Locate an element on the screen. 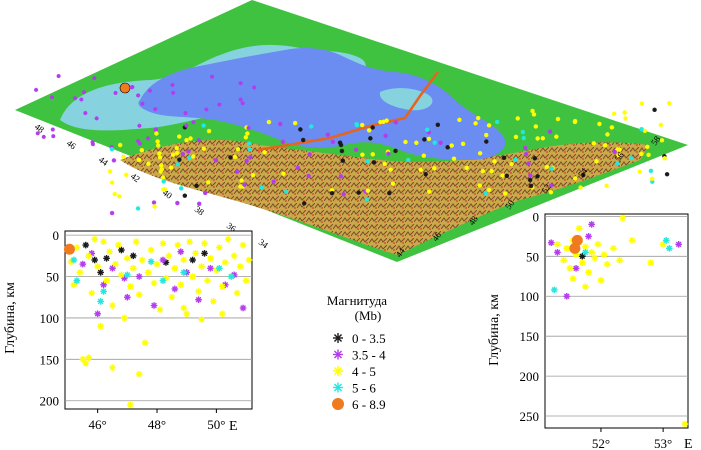 Image resolution: width=701 pixels, height=450 pixels. latitude-tick-label: 38 is located at coordinates (200, 211).